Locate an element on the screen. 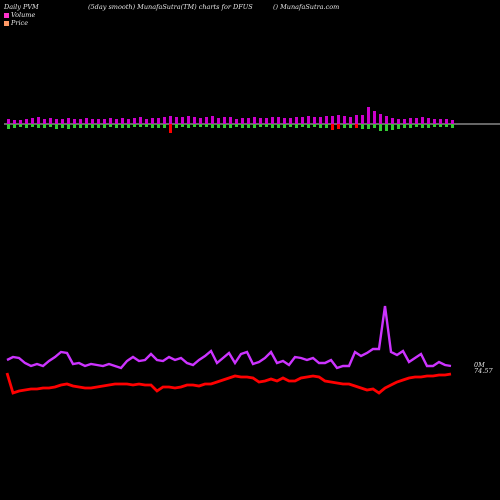  legend-swatch-price is located at coordinates (6, 23).